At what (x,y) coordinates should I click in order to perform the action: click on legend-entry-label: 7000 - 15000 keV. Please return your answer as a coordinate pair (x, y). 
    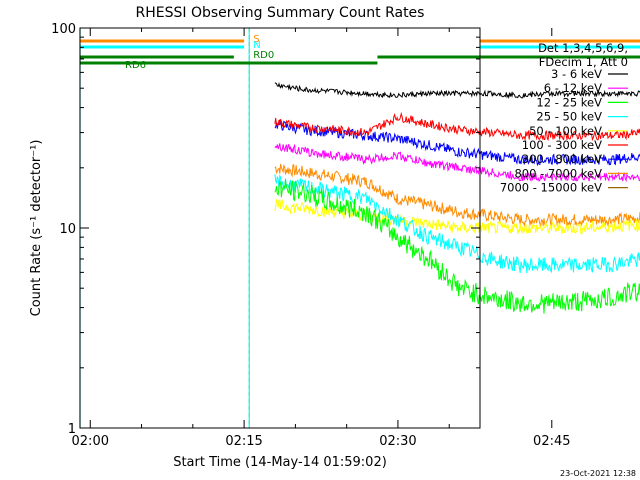
    Looking at the image, I should click on (551, 188).